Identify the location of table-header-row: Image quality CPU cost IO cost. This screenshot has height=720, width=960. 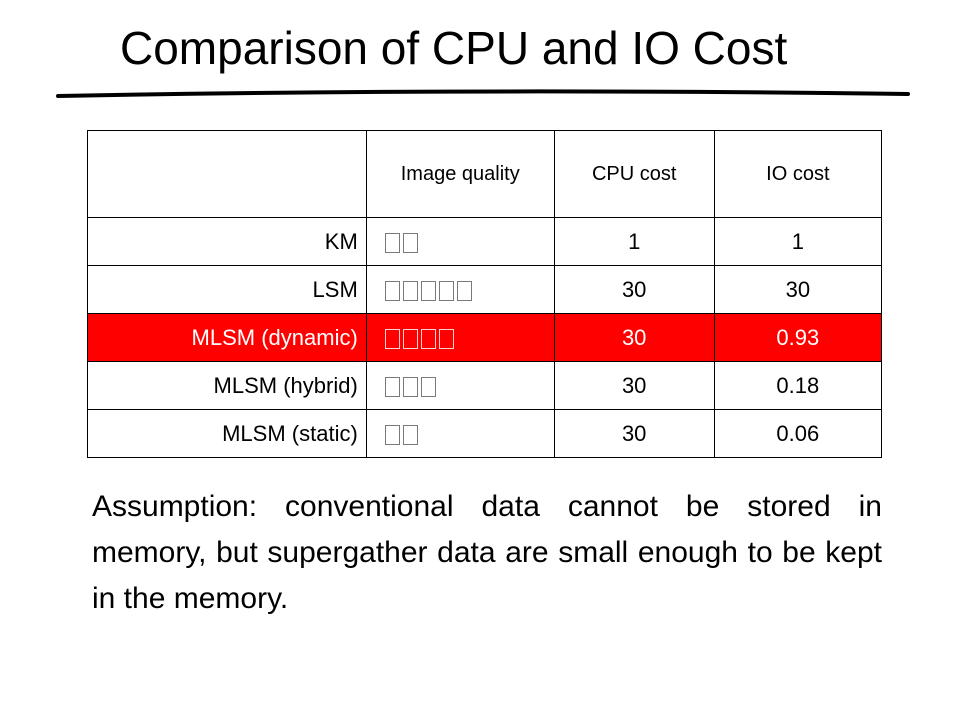
(485, 174).